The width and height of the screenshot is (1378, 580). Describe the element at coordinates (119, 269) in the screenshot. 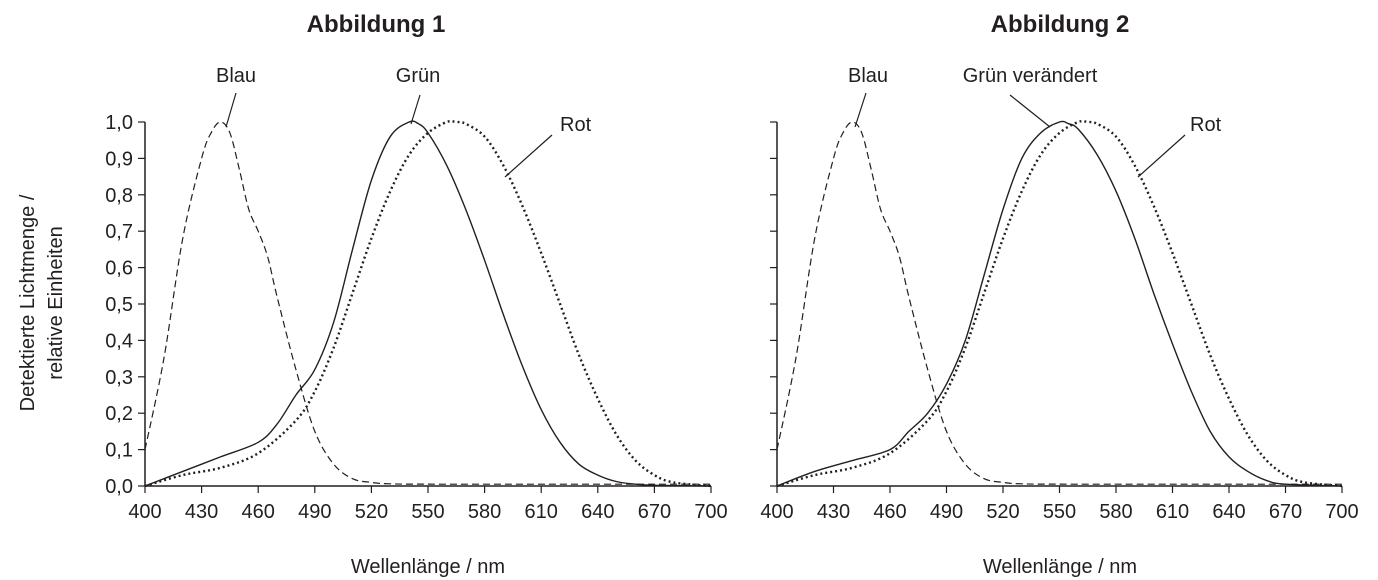

I see `y-tick-label: 0,6` at that location.